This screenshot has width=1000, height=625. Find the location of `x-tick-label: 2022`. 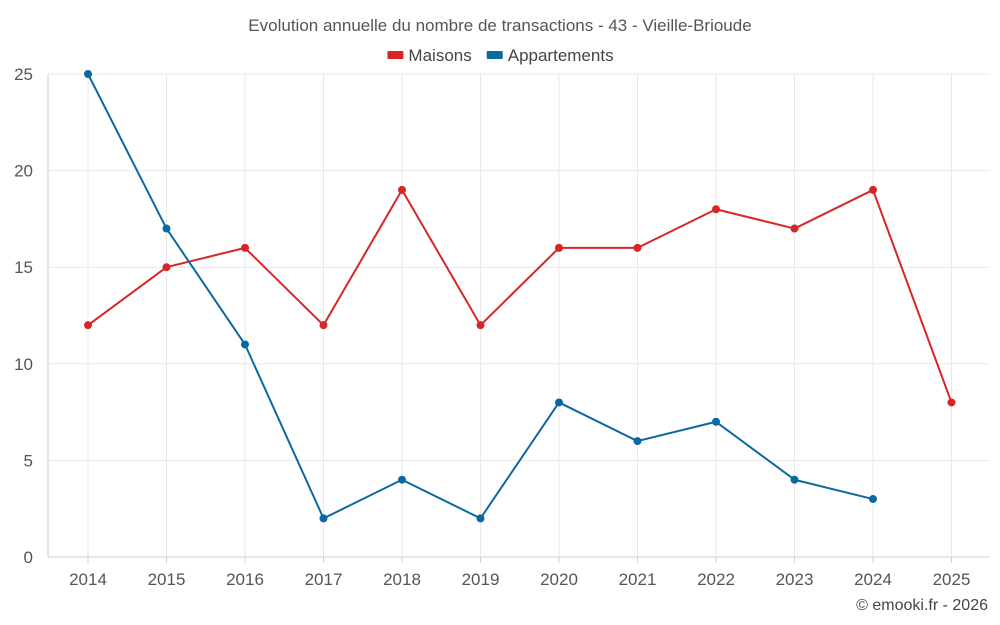

x-tick-label: 2022 is located at coordinates (716, 579).